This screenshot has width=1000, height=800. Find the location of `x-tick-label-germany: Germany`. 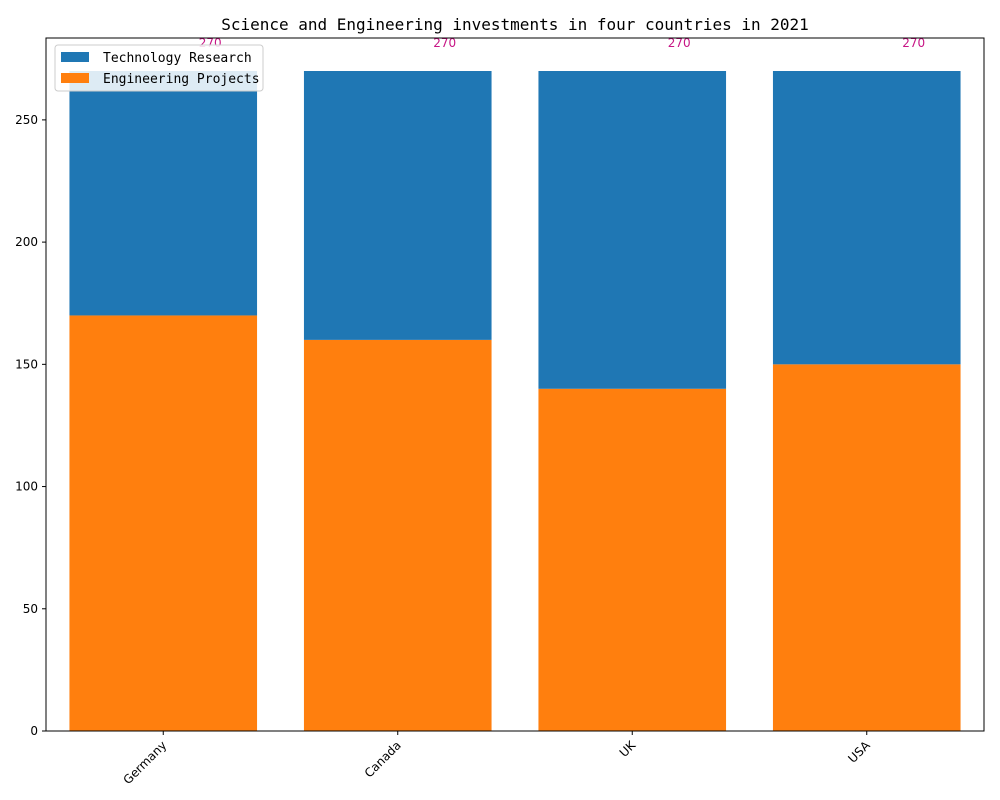

x-tick-label-germany: Germany is located at coordinates (144, 762).